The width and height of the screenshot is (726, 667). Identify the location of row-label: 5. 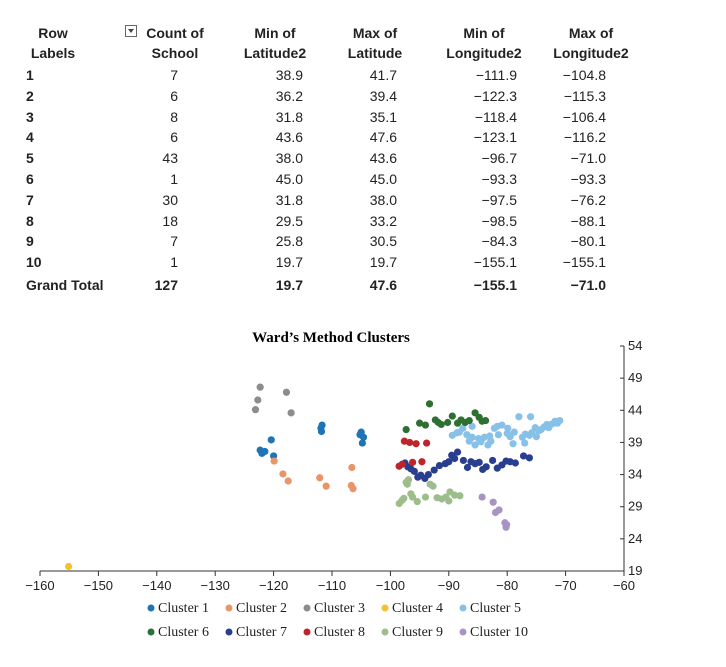
(30, 158).